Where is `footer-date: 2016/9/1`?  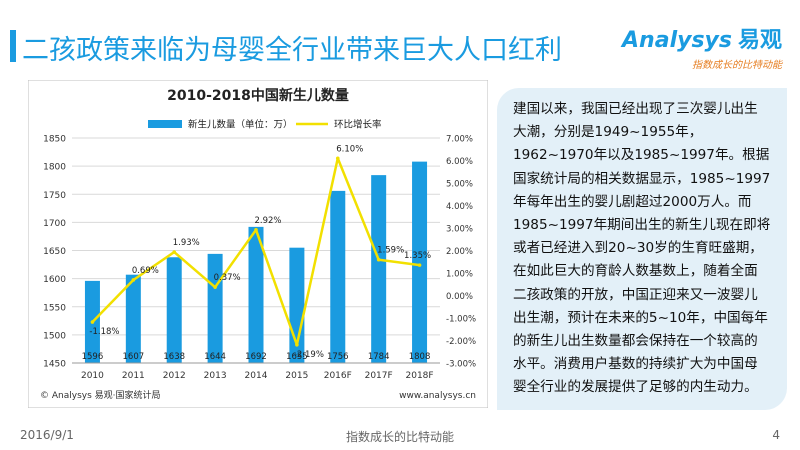
footer-date: 2016/9/1 is located at coordinates (47, 435).